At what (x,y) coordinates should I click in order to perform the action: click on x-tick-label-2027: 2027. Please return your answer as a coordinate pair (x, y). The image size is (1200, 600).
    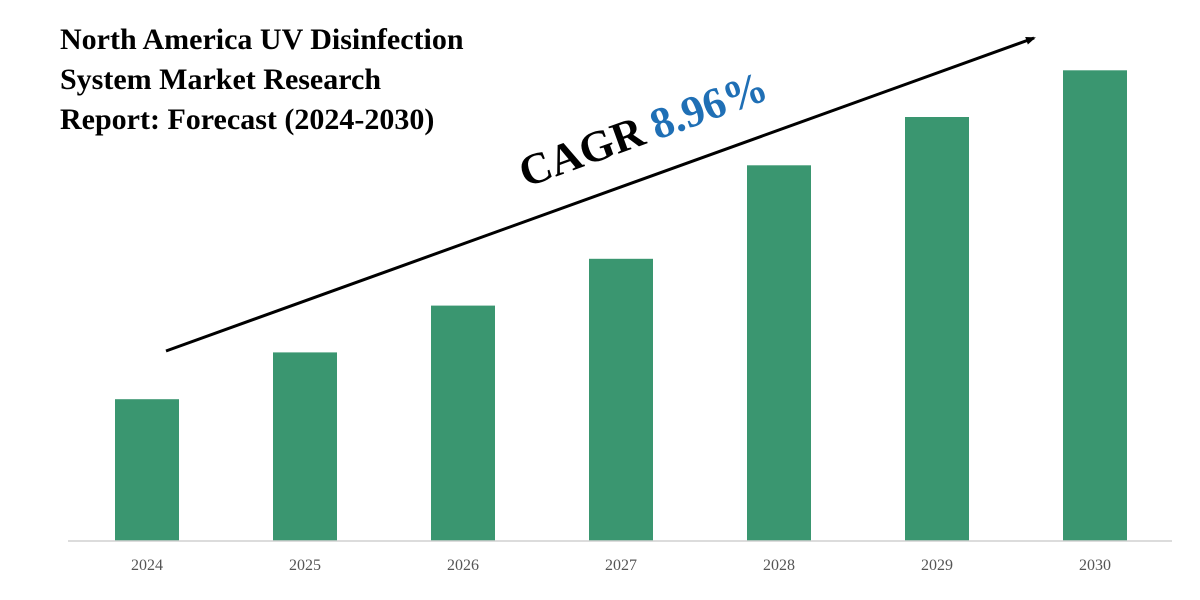
    Looking at the image, I should click on (621, 565).